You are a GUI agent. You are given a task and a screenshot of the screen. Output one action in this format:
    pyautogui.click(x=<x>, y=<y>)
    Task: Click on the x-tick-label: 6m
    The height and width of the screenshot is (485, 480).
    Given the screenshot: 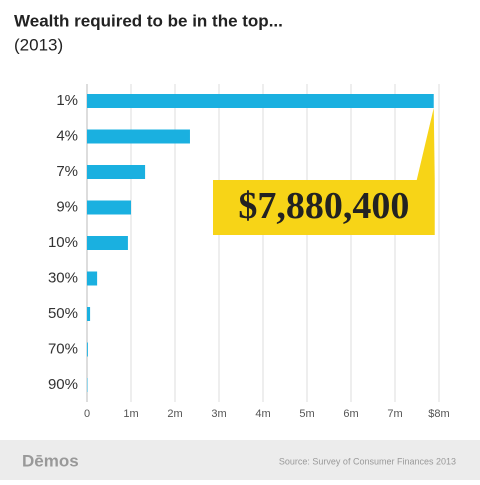 What is the action you would take?
    pyautogui.click(x=350, y=414)
    